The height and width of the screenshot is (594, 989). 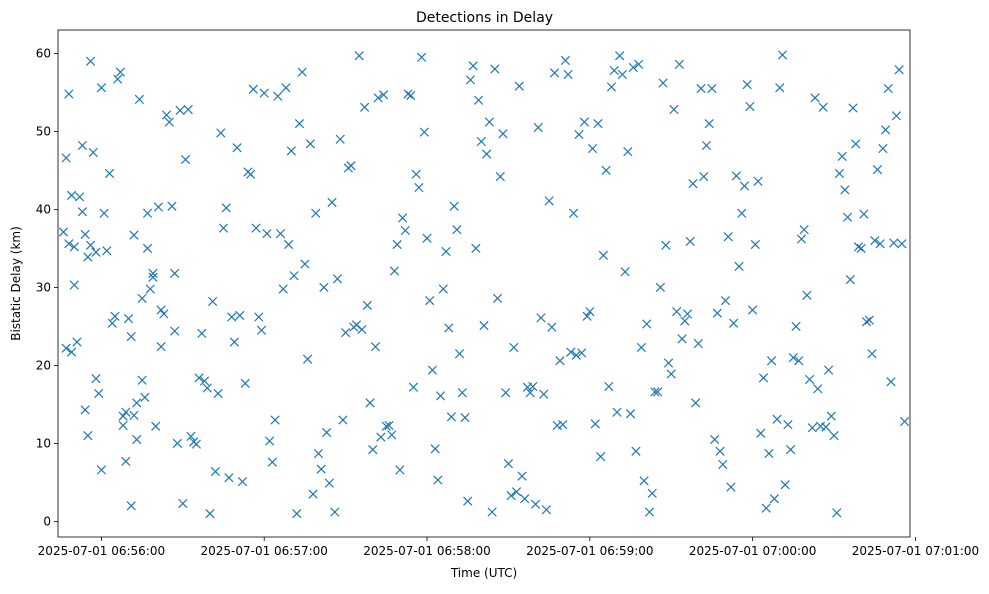 What do you see at coordinates (47, 287) in the screenshot?
I see `y-axis: 0 10 20 30 40 50 60` at bounding box center [47, 287].